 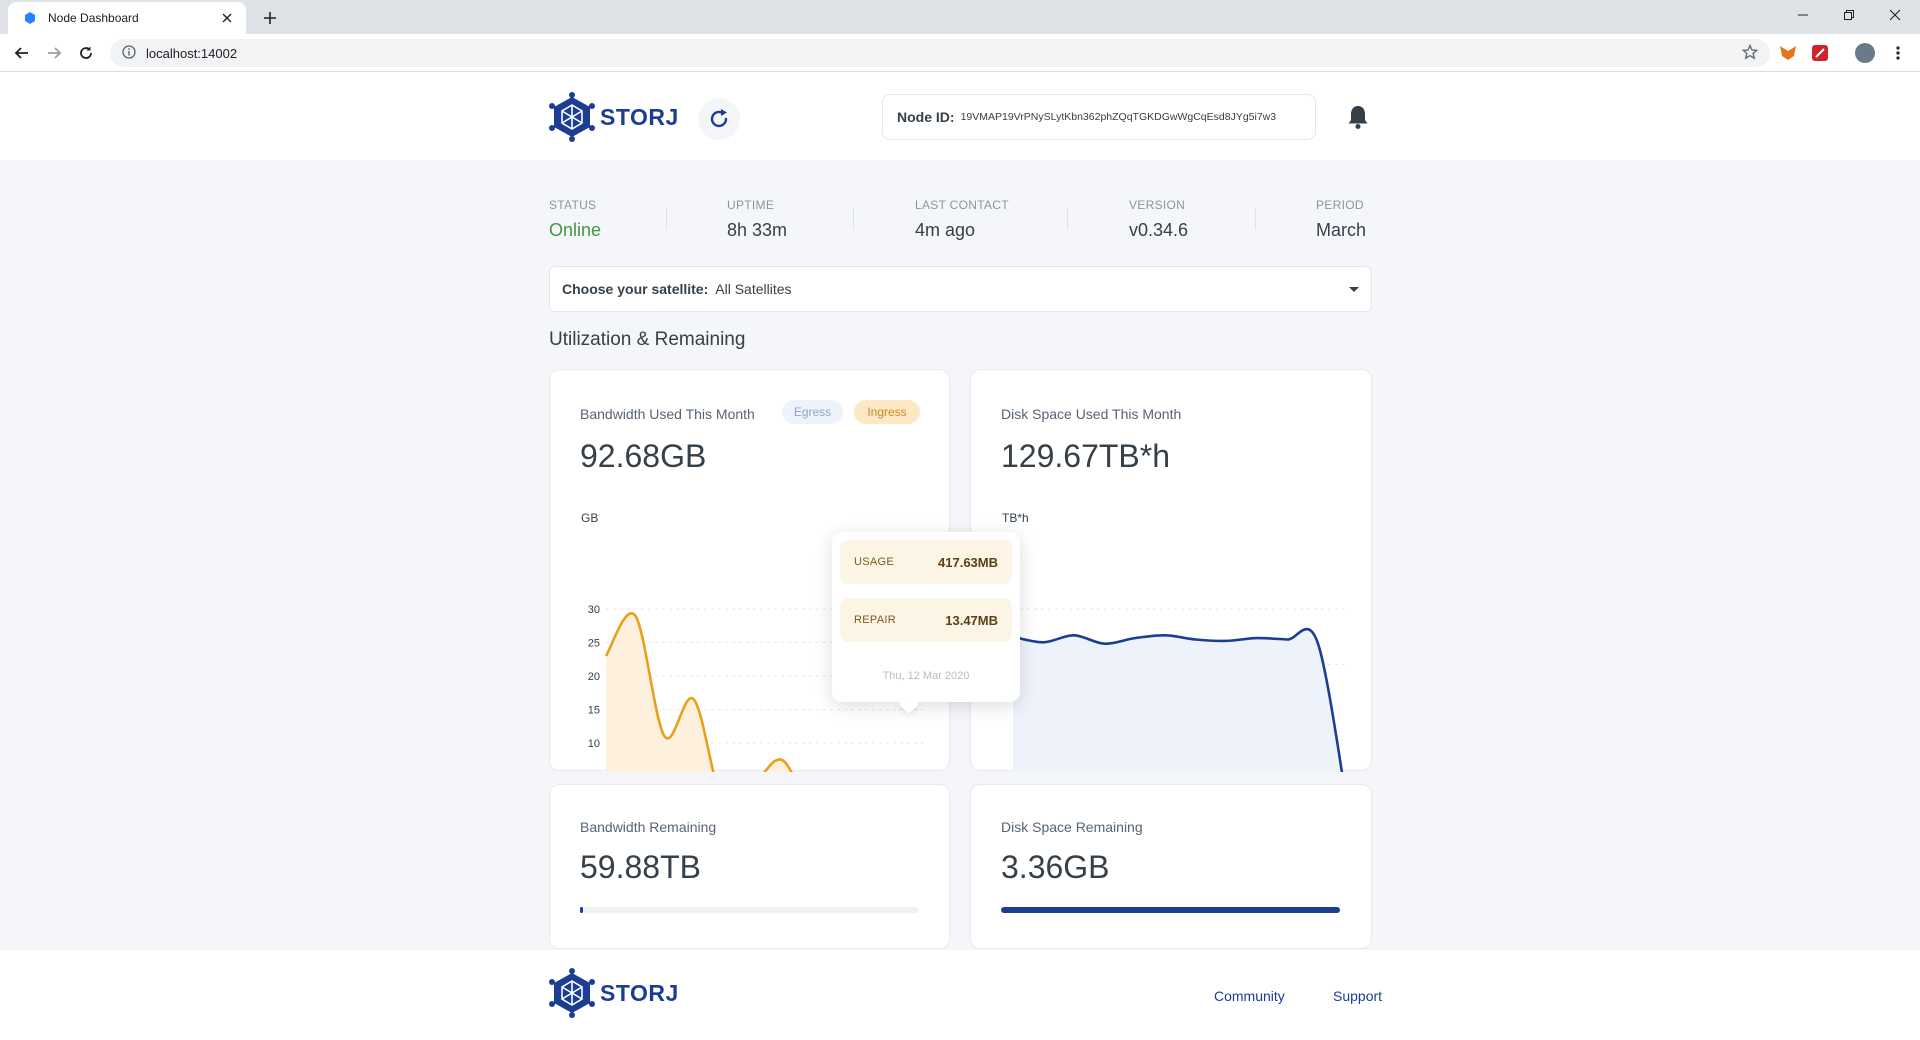 I want to click on site-info-icon, so click(x=130, y=53).